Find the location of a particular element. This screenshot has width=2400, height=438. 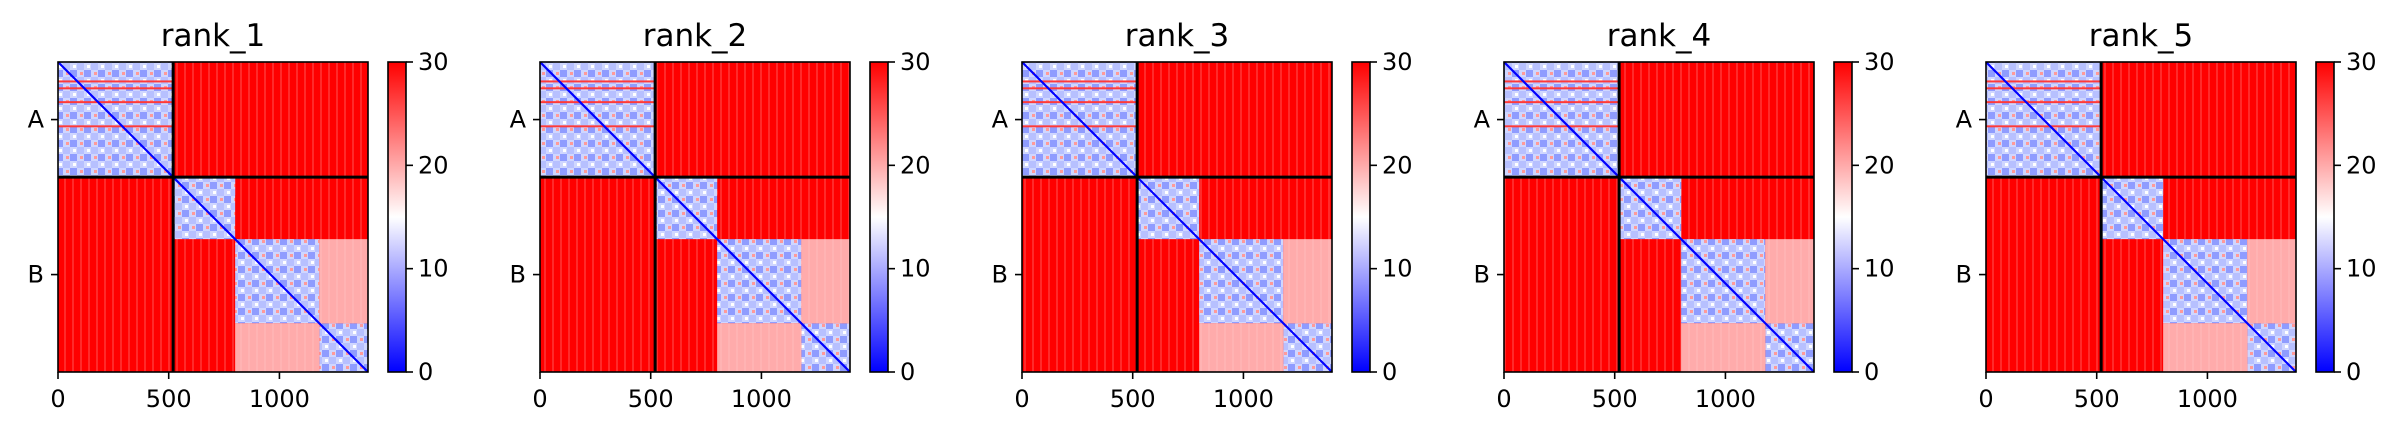

panel-title: rank_5 is located at coordinates (2141, 36).